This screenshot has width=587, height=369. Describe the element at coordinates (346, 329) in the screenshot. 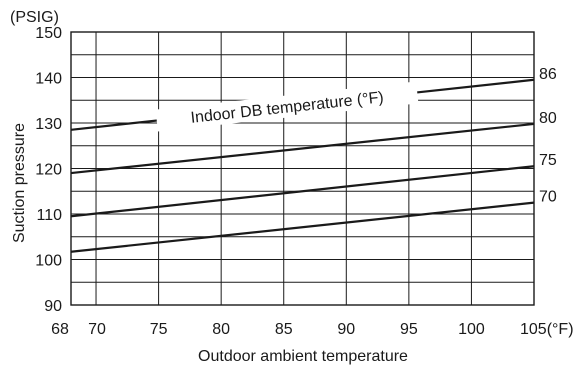

I see `x-tick-label-90: 90` at that location.